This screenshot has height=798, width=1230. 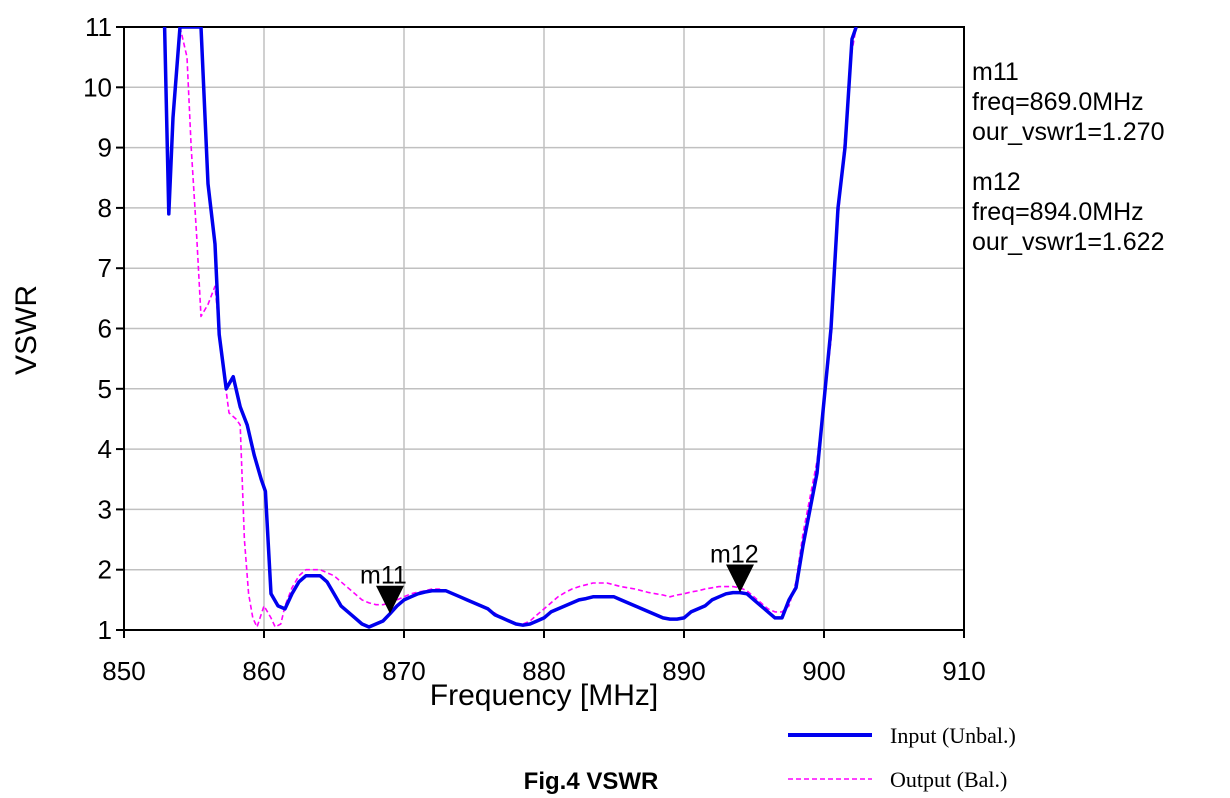 I want to click on y-tick-label: 9, so click(x=105, y=148).